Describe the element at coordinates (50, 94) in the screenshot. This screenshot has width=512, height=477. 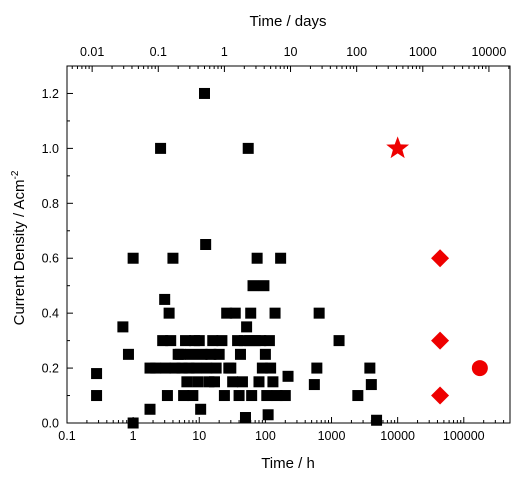
I see `y-tick-label: 1.2` at that location.